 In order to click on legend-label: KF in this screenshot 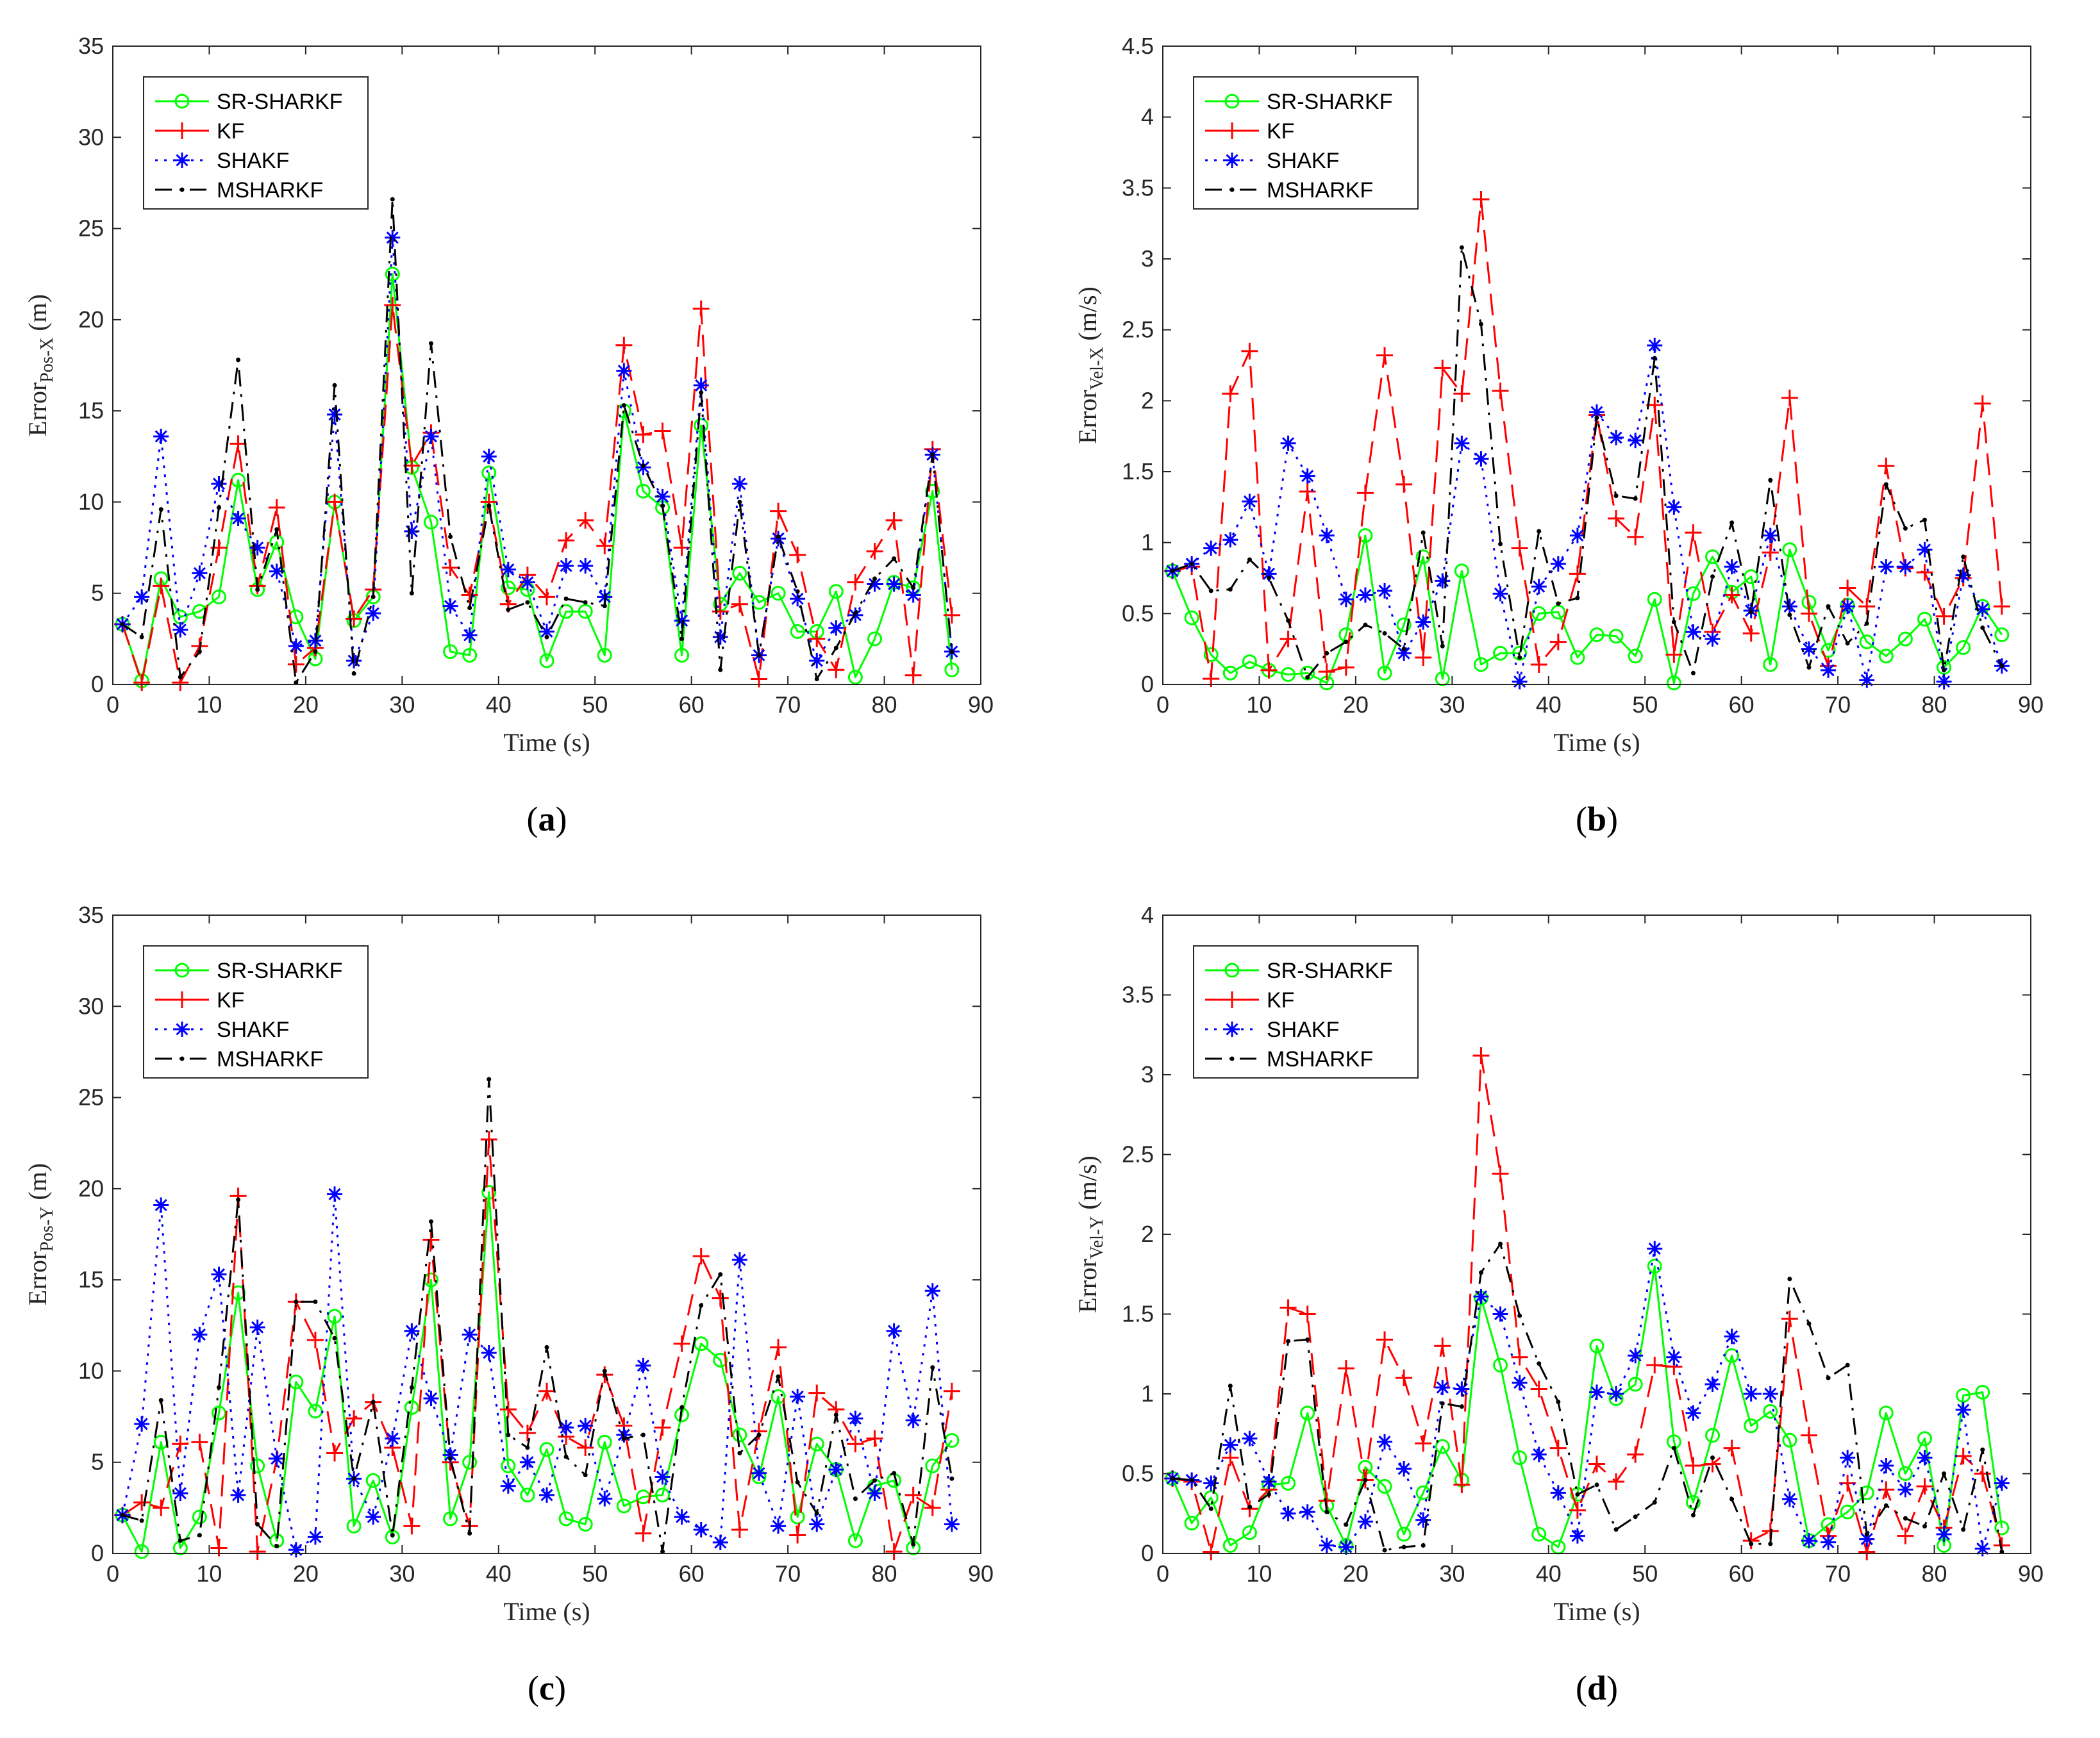, I will do `click(1281, 131)`.